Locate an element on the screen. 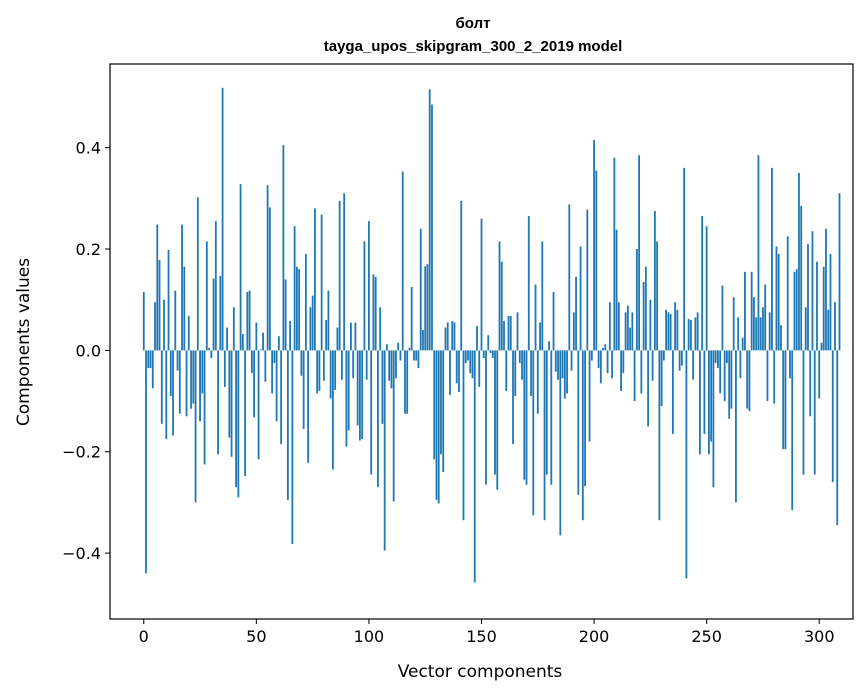 The image size is (867, 696). x-tick-label: 50 is located at coordinates (256, 636).